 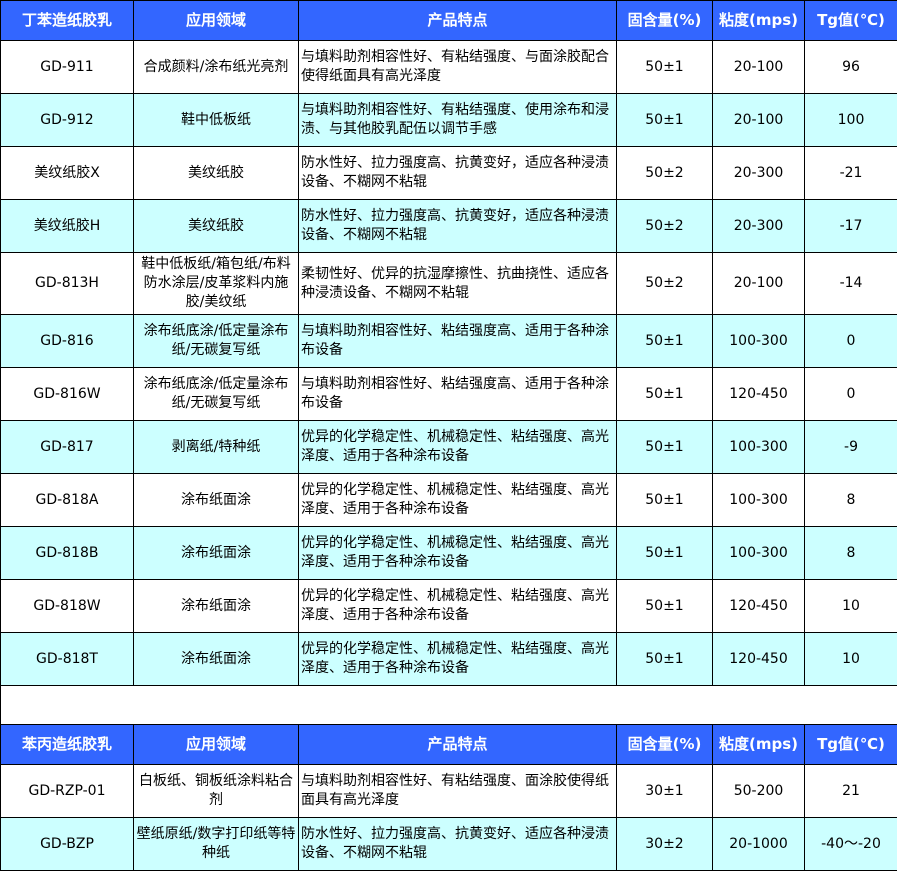 What do you see at coordinates (216, 791) in the screenshot?
I see `cell-application: 白板纸、铜板纸涂料粘合剂` at bounding box center [216, 791].